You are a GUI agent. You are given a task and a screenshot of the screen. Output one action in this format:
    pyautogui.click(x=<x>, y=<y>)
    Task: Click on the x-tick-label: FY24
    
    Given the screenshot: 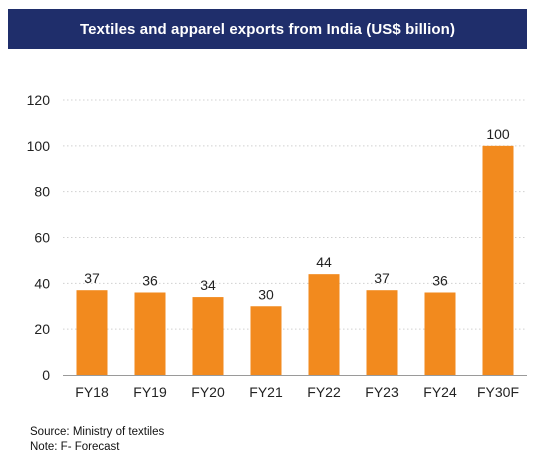 What is the action you would take?
    pyautogui.click(x=440, y=392)
    